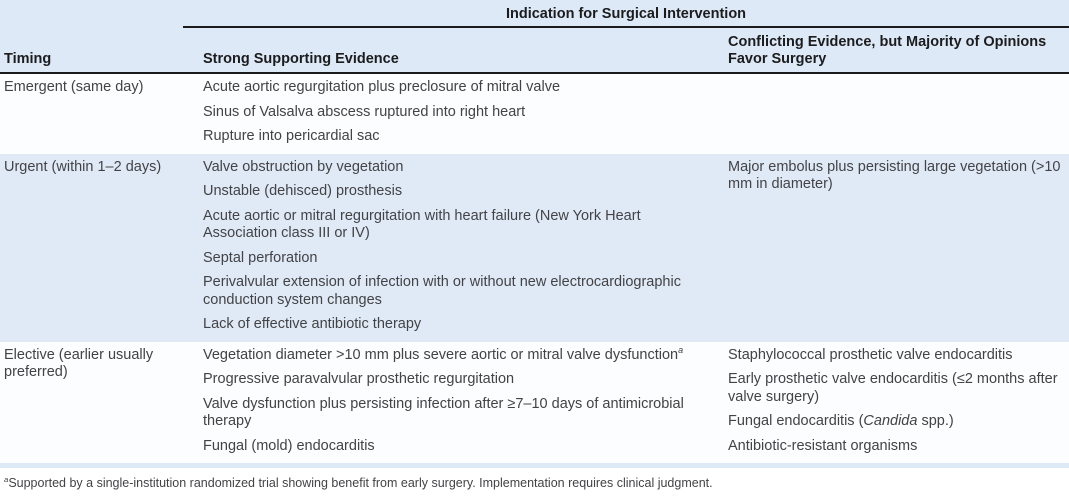 Image resolution: width=1069 pixels, height=498 pixels. What do you see at coordinates (626, 27) in the screenshot?
I see `span-header-rule` at bounding box center [626, 27].